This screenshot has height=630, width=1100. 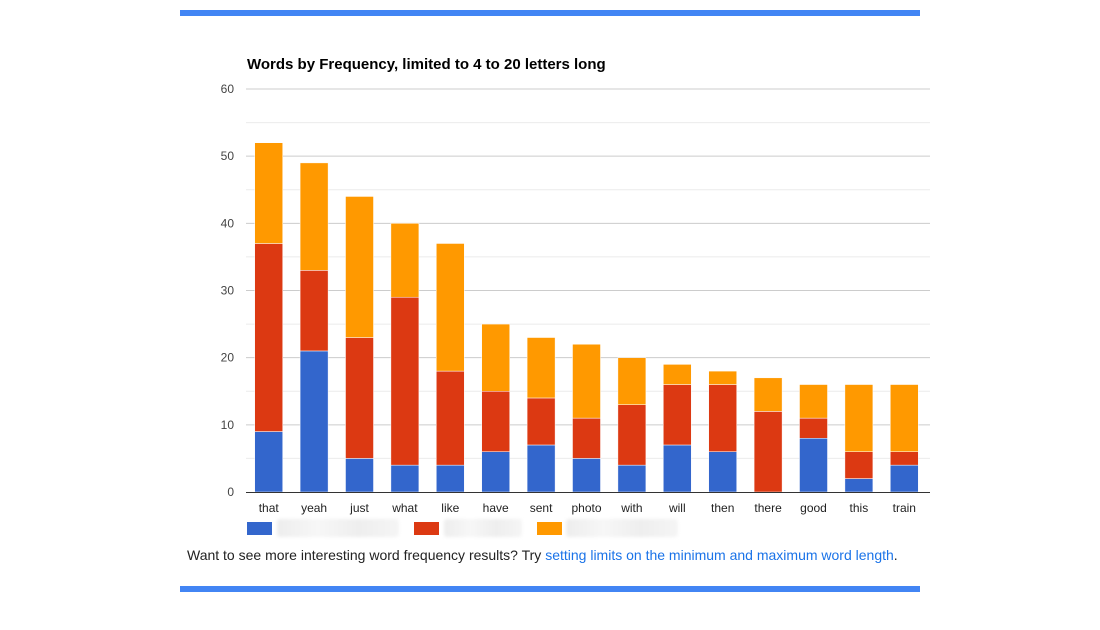 What do you see at coordinates (895, 555) in the screenshot?
I see `footer-period: .` at bounding box center [895, 555].